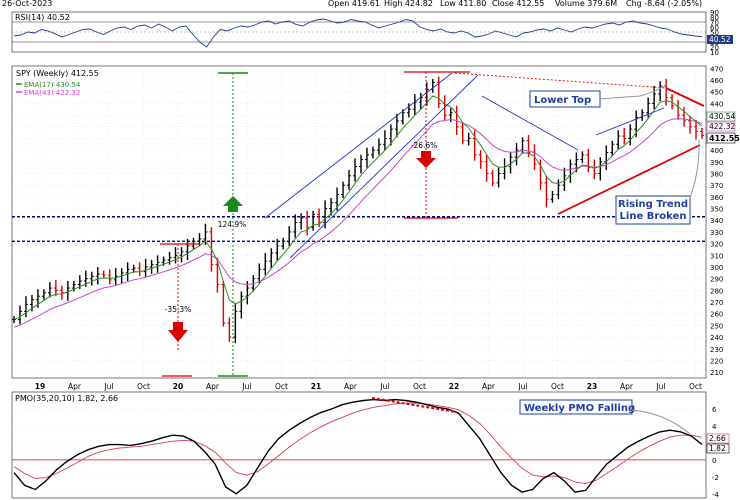 This screenshot has width=740, height=500. What do you see at coordinates (530, 123) in the screenshot?
I see `downtrend-channel` at bounding box center [530, 123].